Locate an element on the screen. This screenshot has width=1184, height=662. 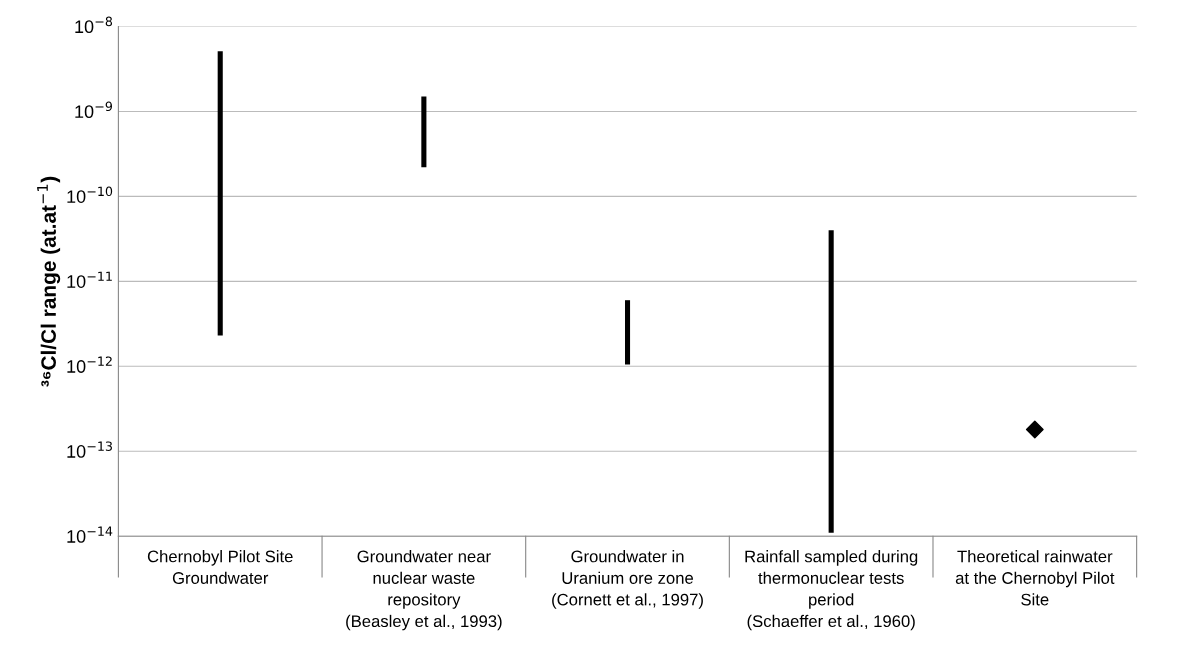
y-tick-label: 10$^{−9}$ is located at coordinates (93, 110).